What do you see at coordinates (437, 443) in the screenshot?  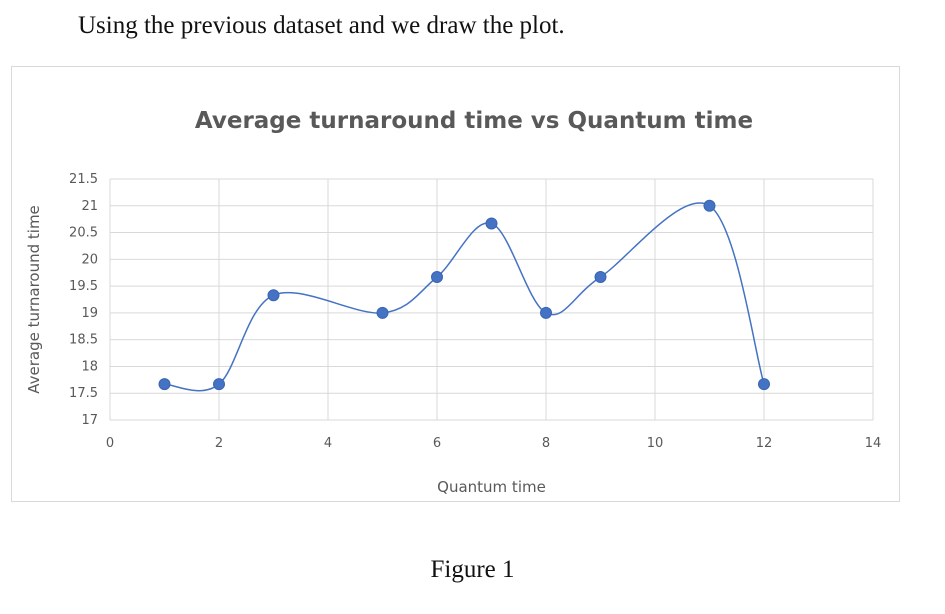 I see `x-tick-label: 6` at bounding box center [437, 443].